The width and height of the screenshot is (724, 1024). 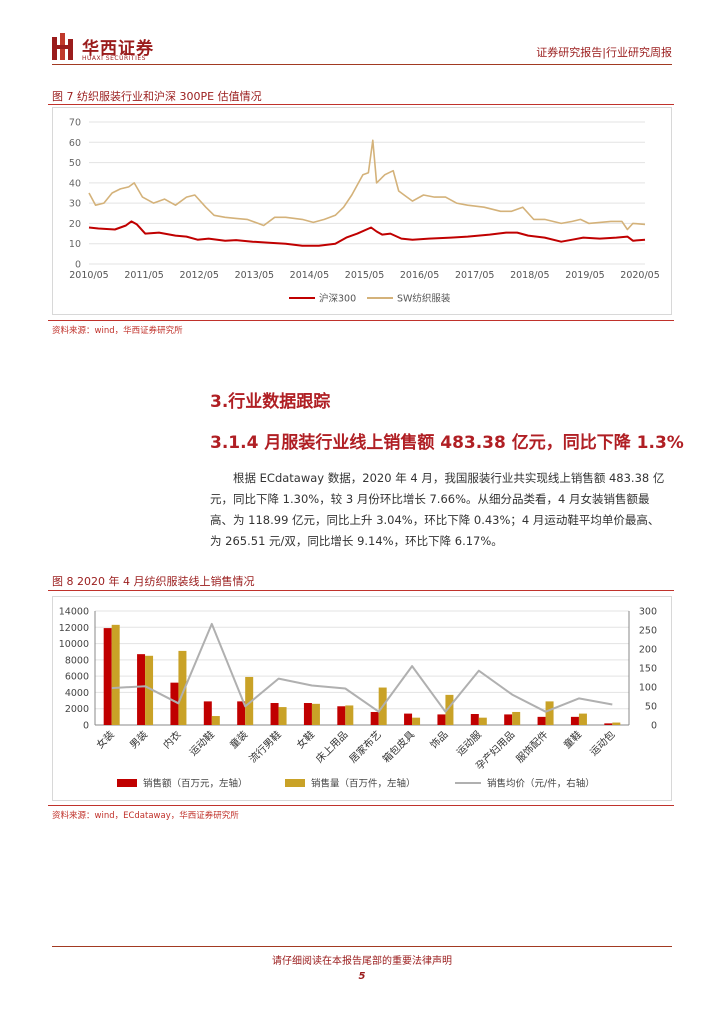 What do you see at coordinates (86, 726) in the screenshot?
I see `left-axis-tick-label: 0` at bounding box center [86, 726].